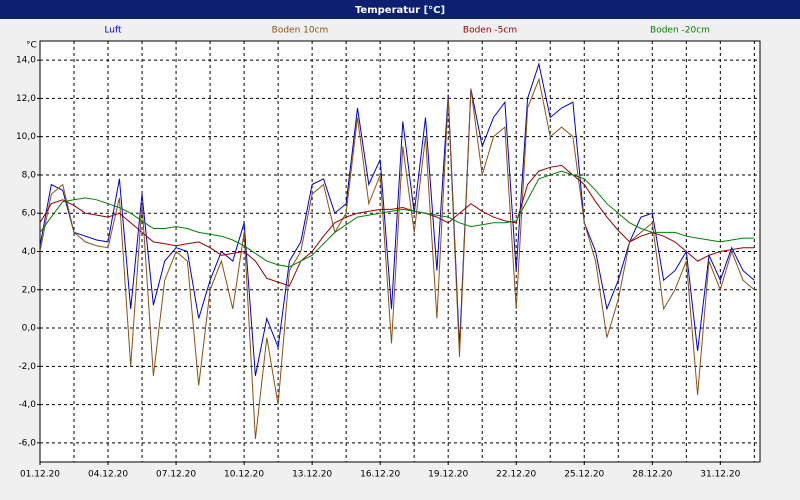 This screenshot has width=800, height=500. I want to click on x-tick-label: 31.12.20, so click(720, 475).